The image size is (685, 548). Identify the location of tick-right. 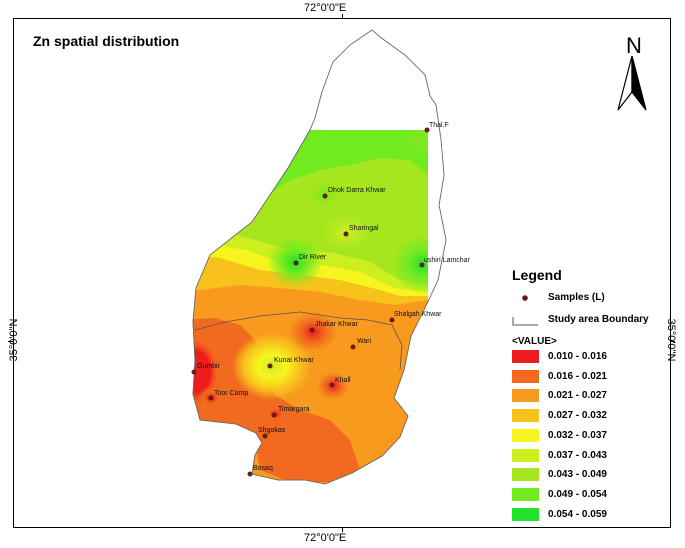
(672, 341).